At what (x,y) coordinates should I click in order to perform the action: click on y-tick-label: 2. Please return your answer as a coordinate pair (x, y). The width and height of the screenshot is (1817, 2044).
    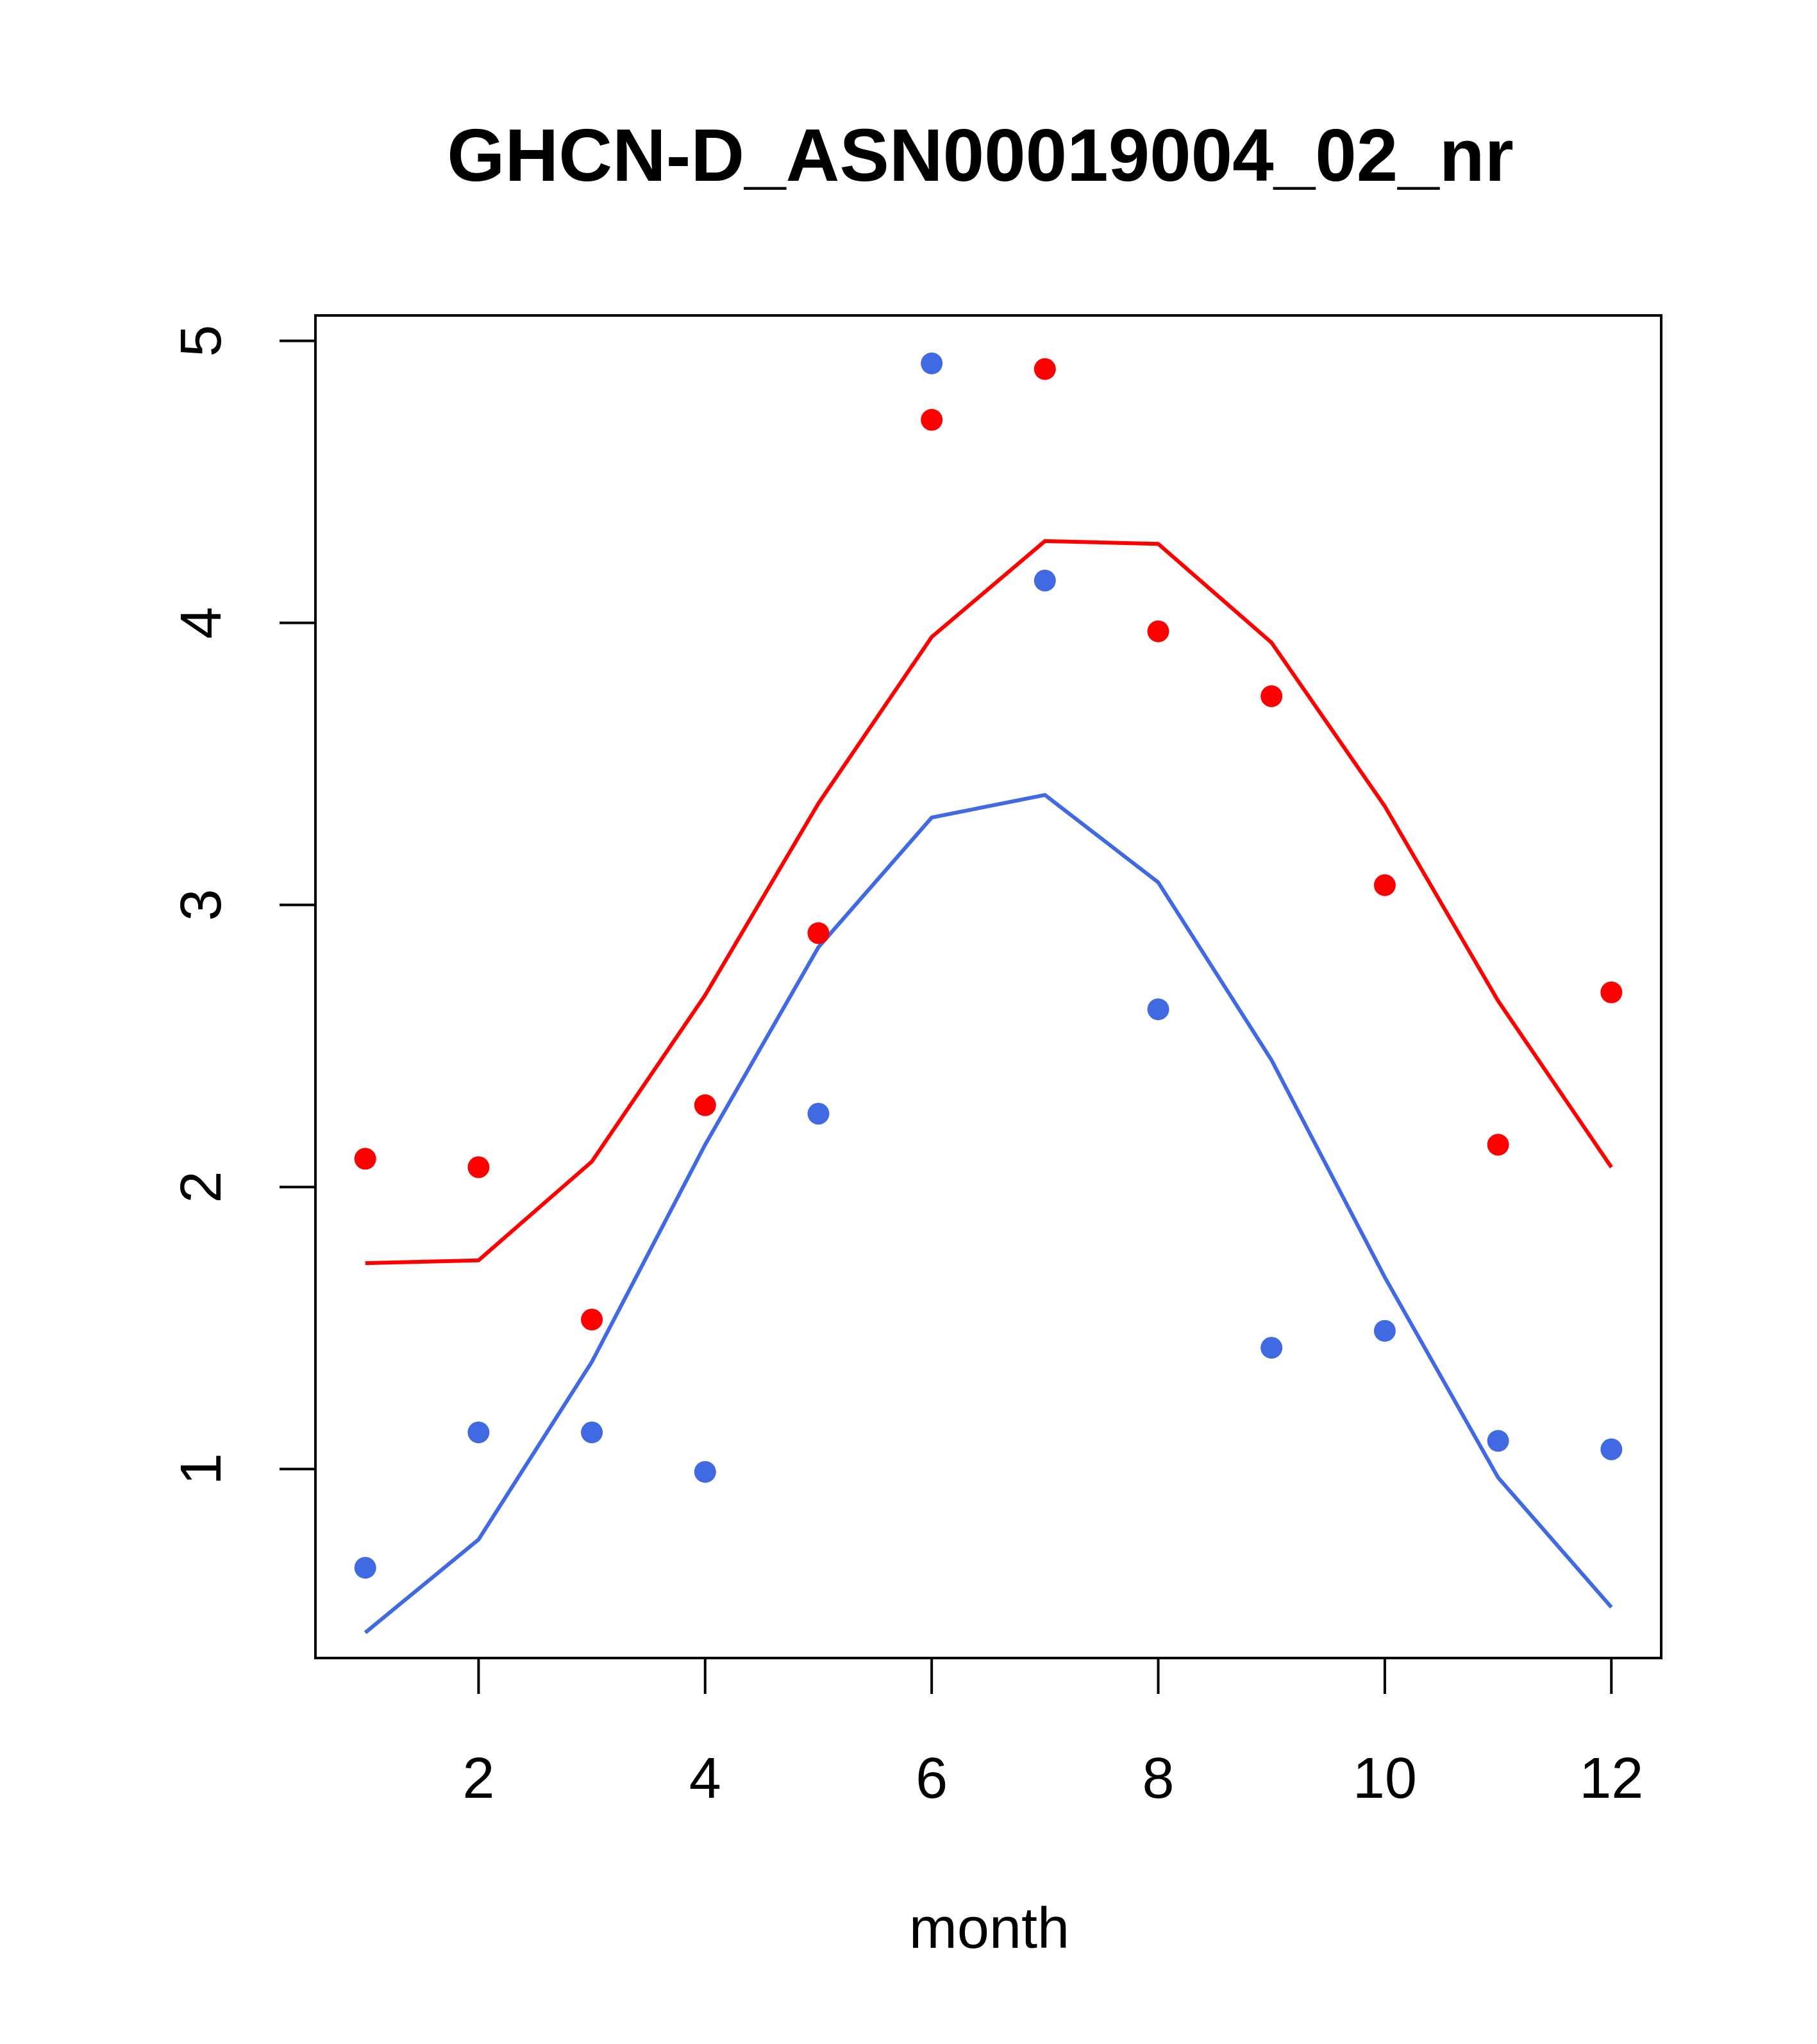
    Looking at the image, I should click on (201, 1187).